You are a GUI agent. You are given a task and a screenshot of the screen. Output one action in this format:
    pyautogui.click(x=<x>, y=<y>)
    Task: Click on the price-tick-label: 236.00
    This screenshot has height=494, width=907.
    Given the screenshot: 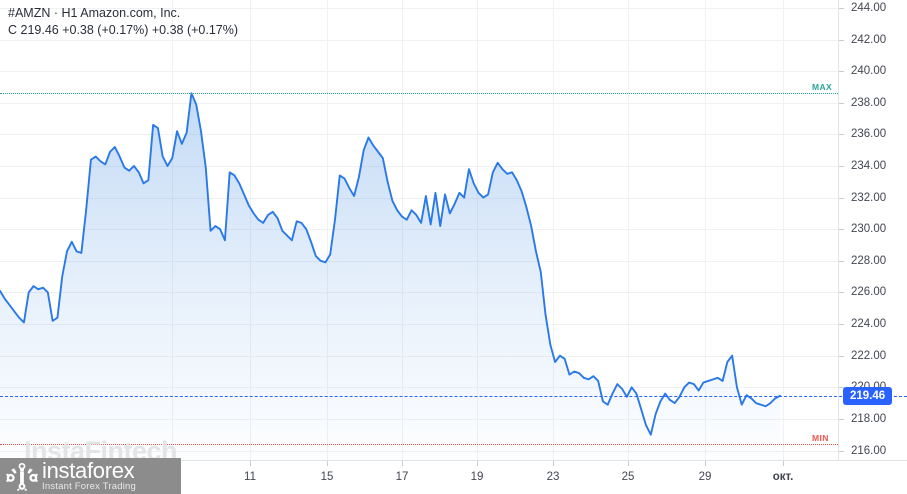 What is the action you would take?
    pyautogui.click(x=869, y=134)
    